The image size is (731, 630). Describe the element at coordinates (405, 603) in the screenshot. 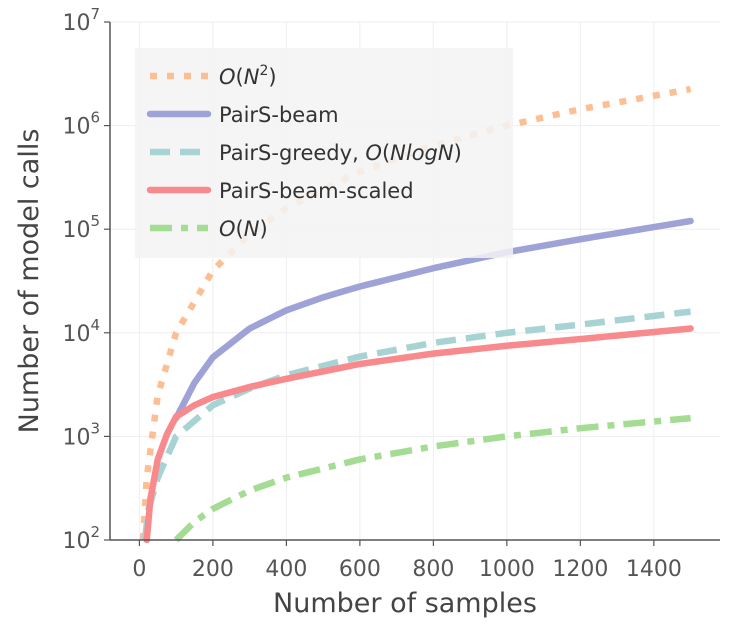

I see `x-axis-title: Number of samples` at that location.